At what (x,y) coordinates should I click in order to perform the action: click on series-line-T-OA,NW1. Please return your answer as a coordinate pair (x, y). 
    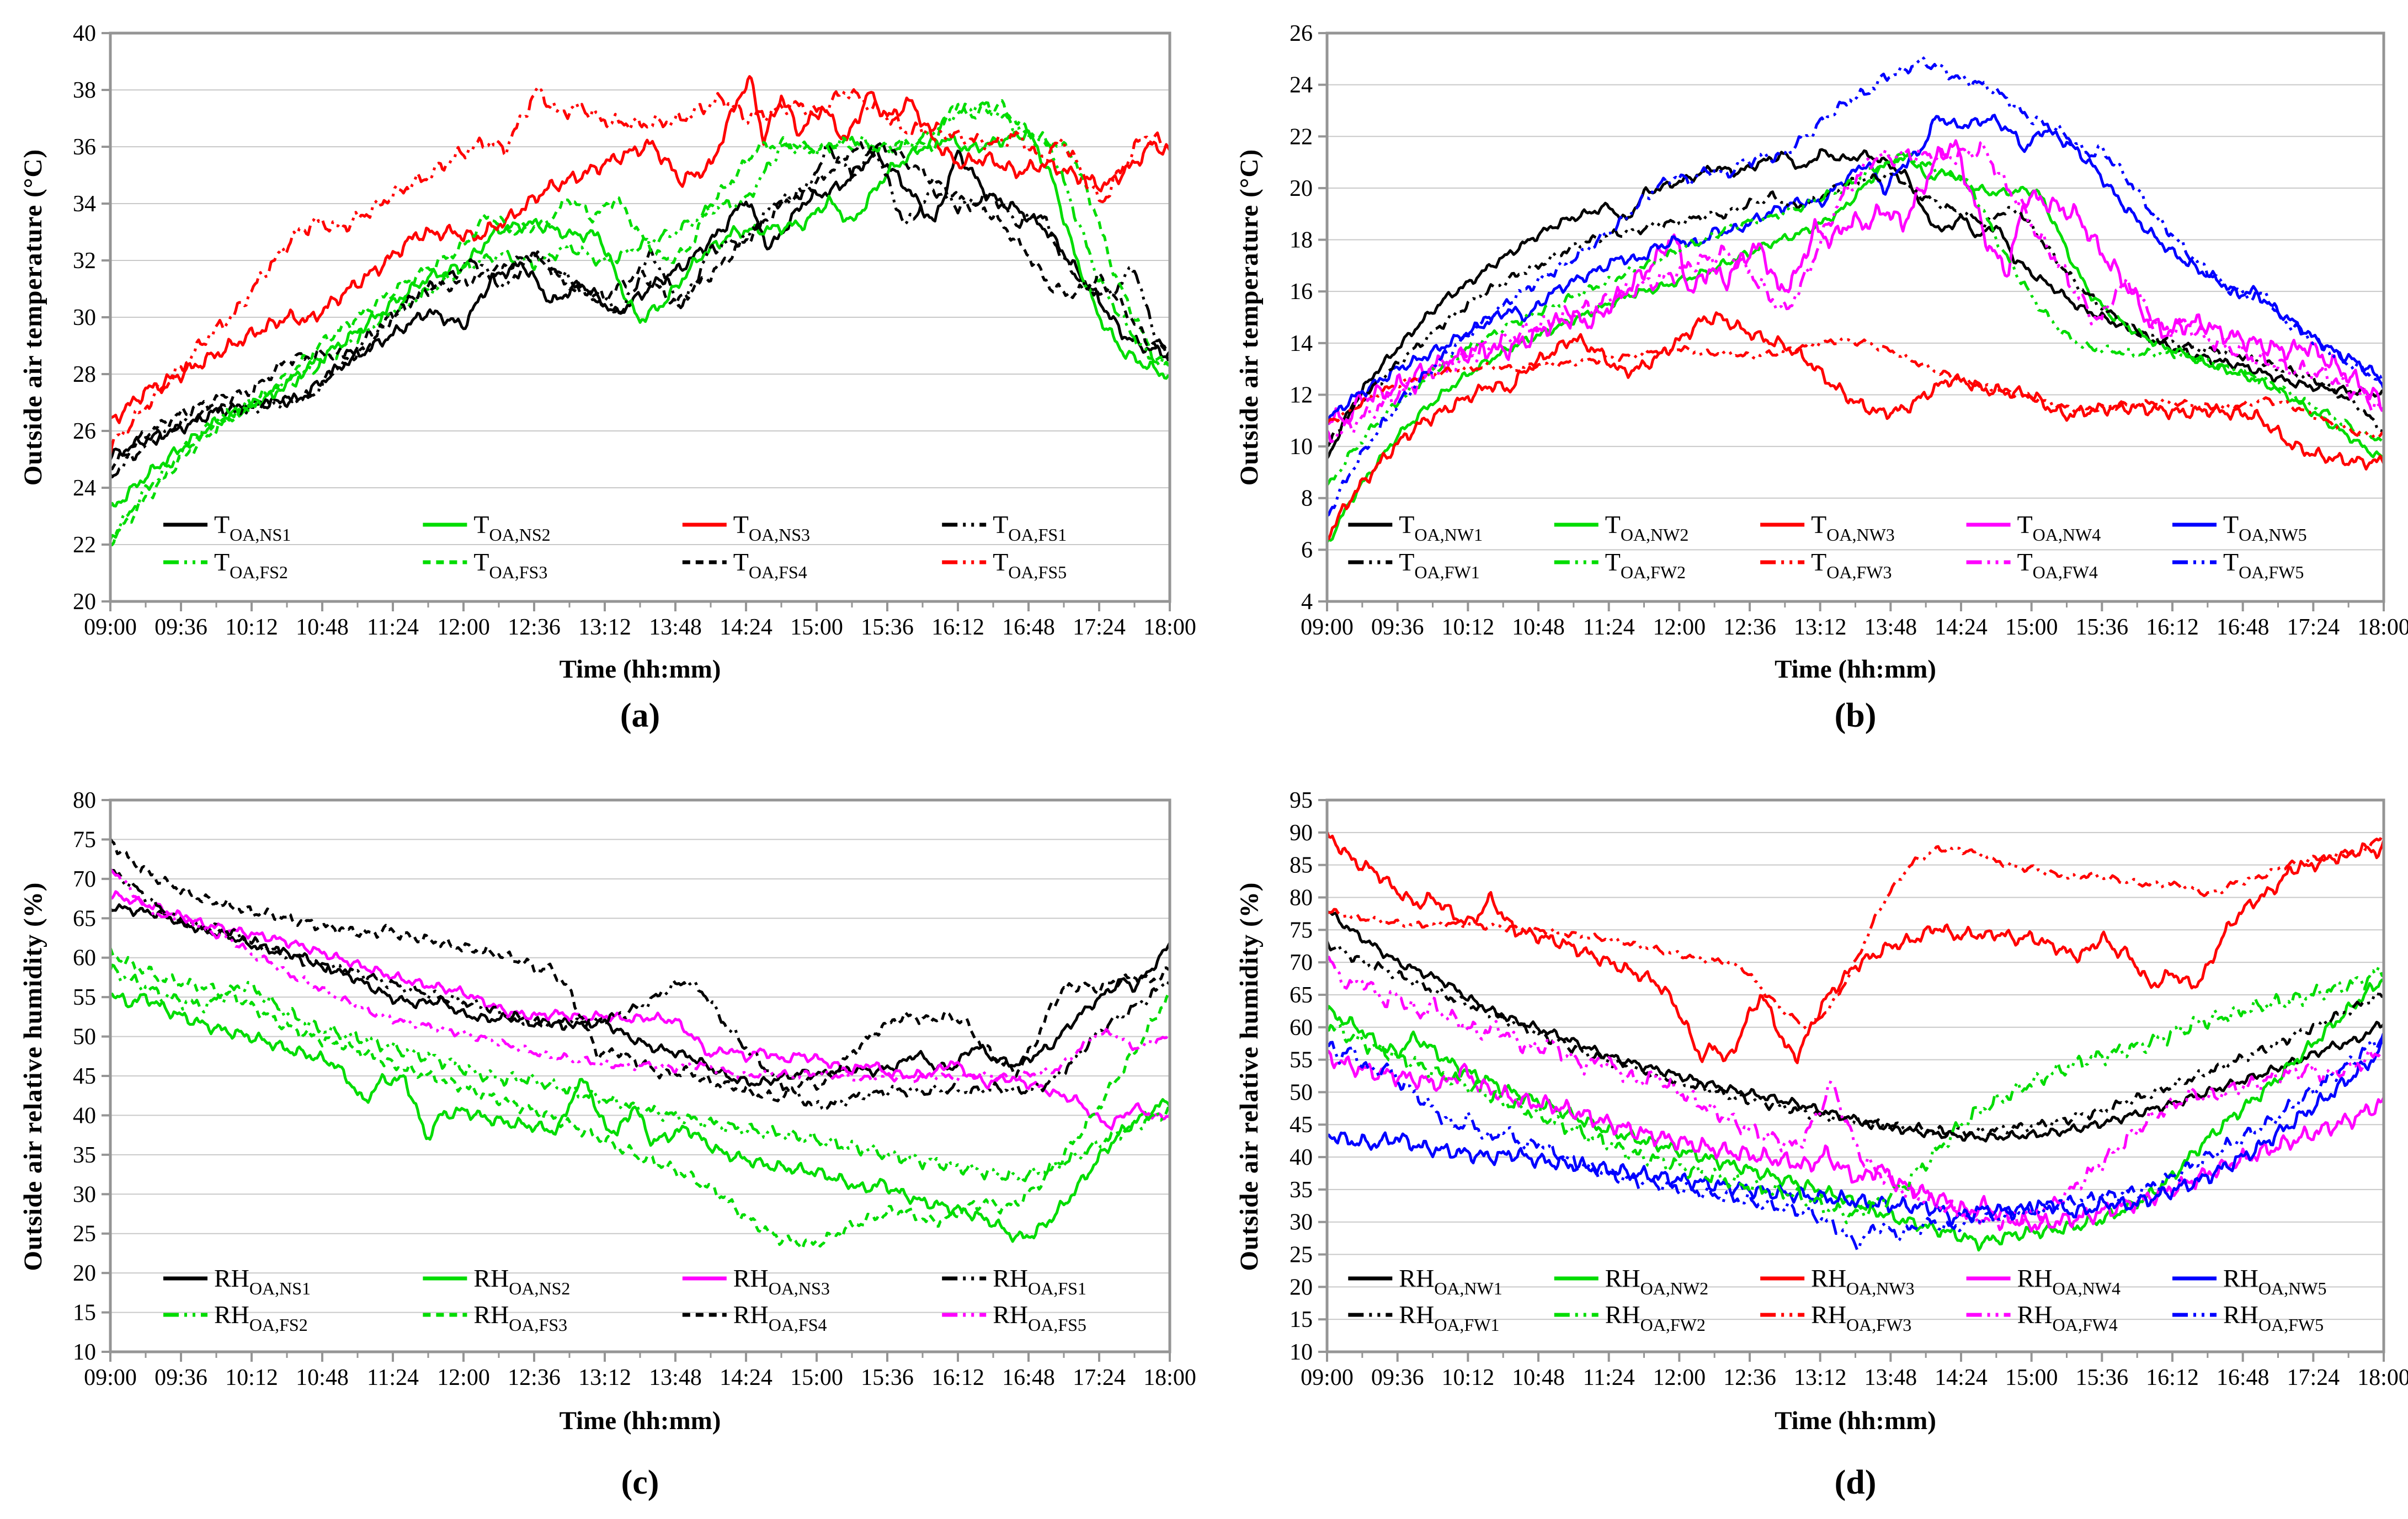
    Looking at the image, I should click on (1855, 304).